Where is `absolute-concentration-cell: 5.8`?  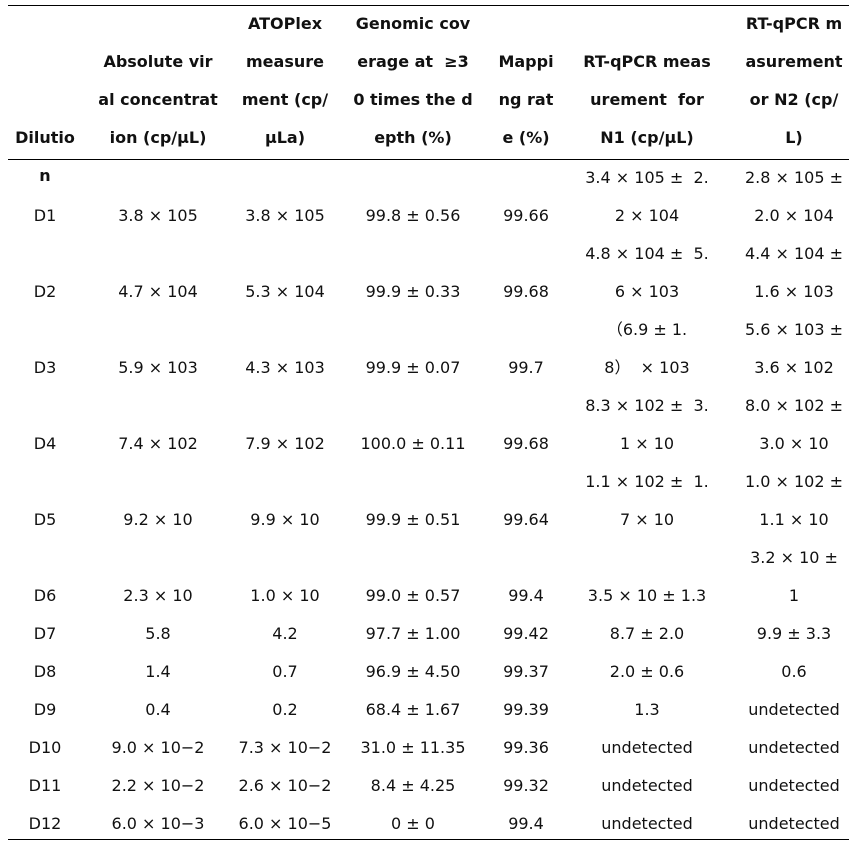
absolute-concentration-cell: 5.8 is located at coordinates (158, 633).